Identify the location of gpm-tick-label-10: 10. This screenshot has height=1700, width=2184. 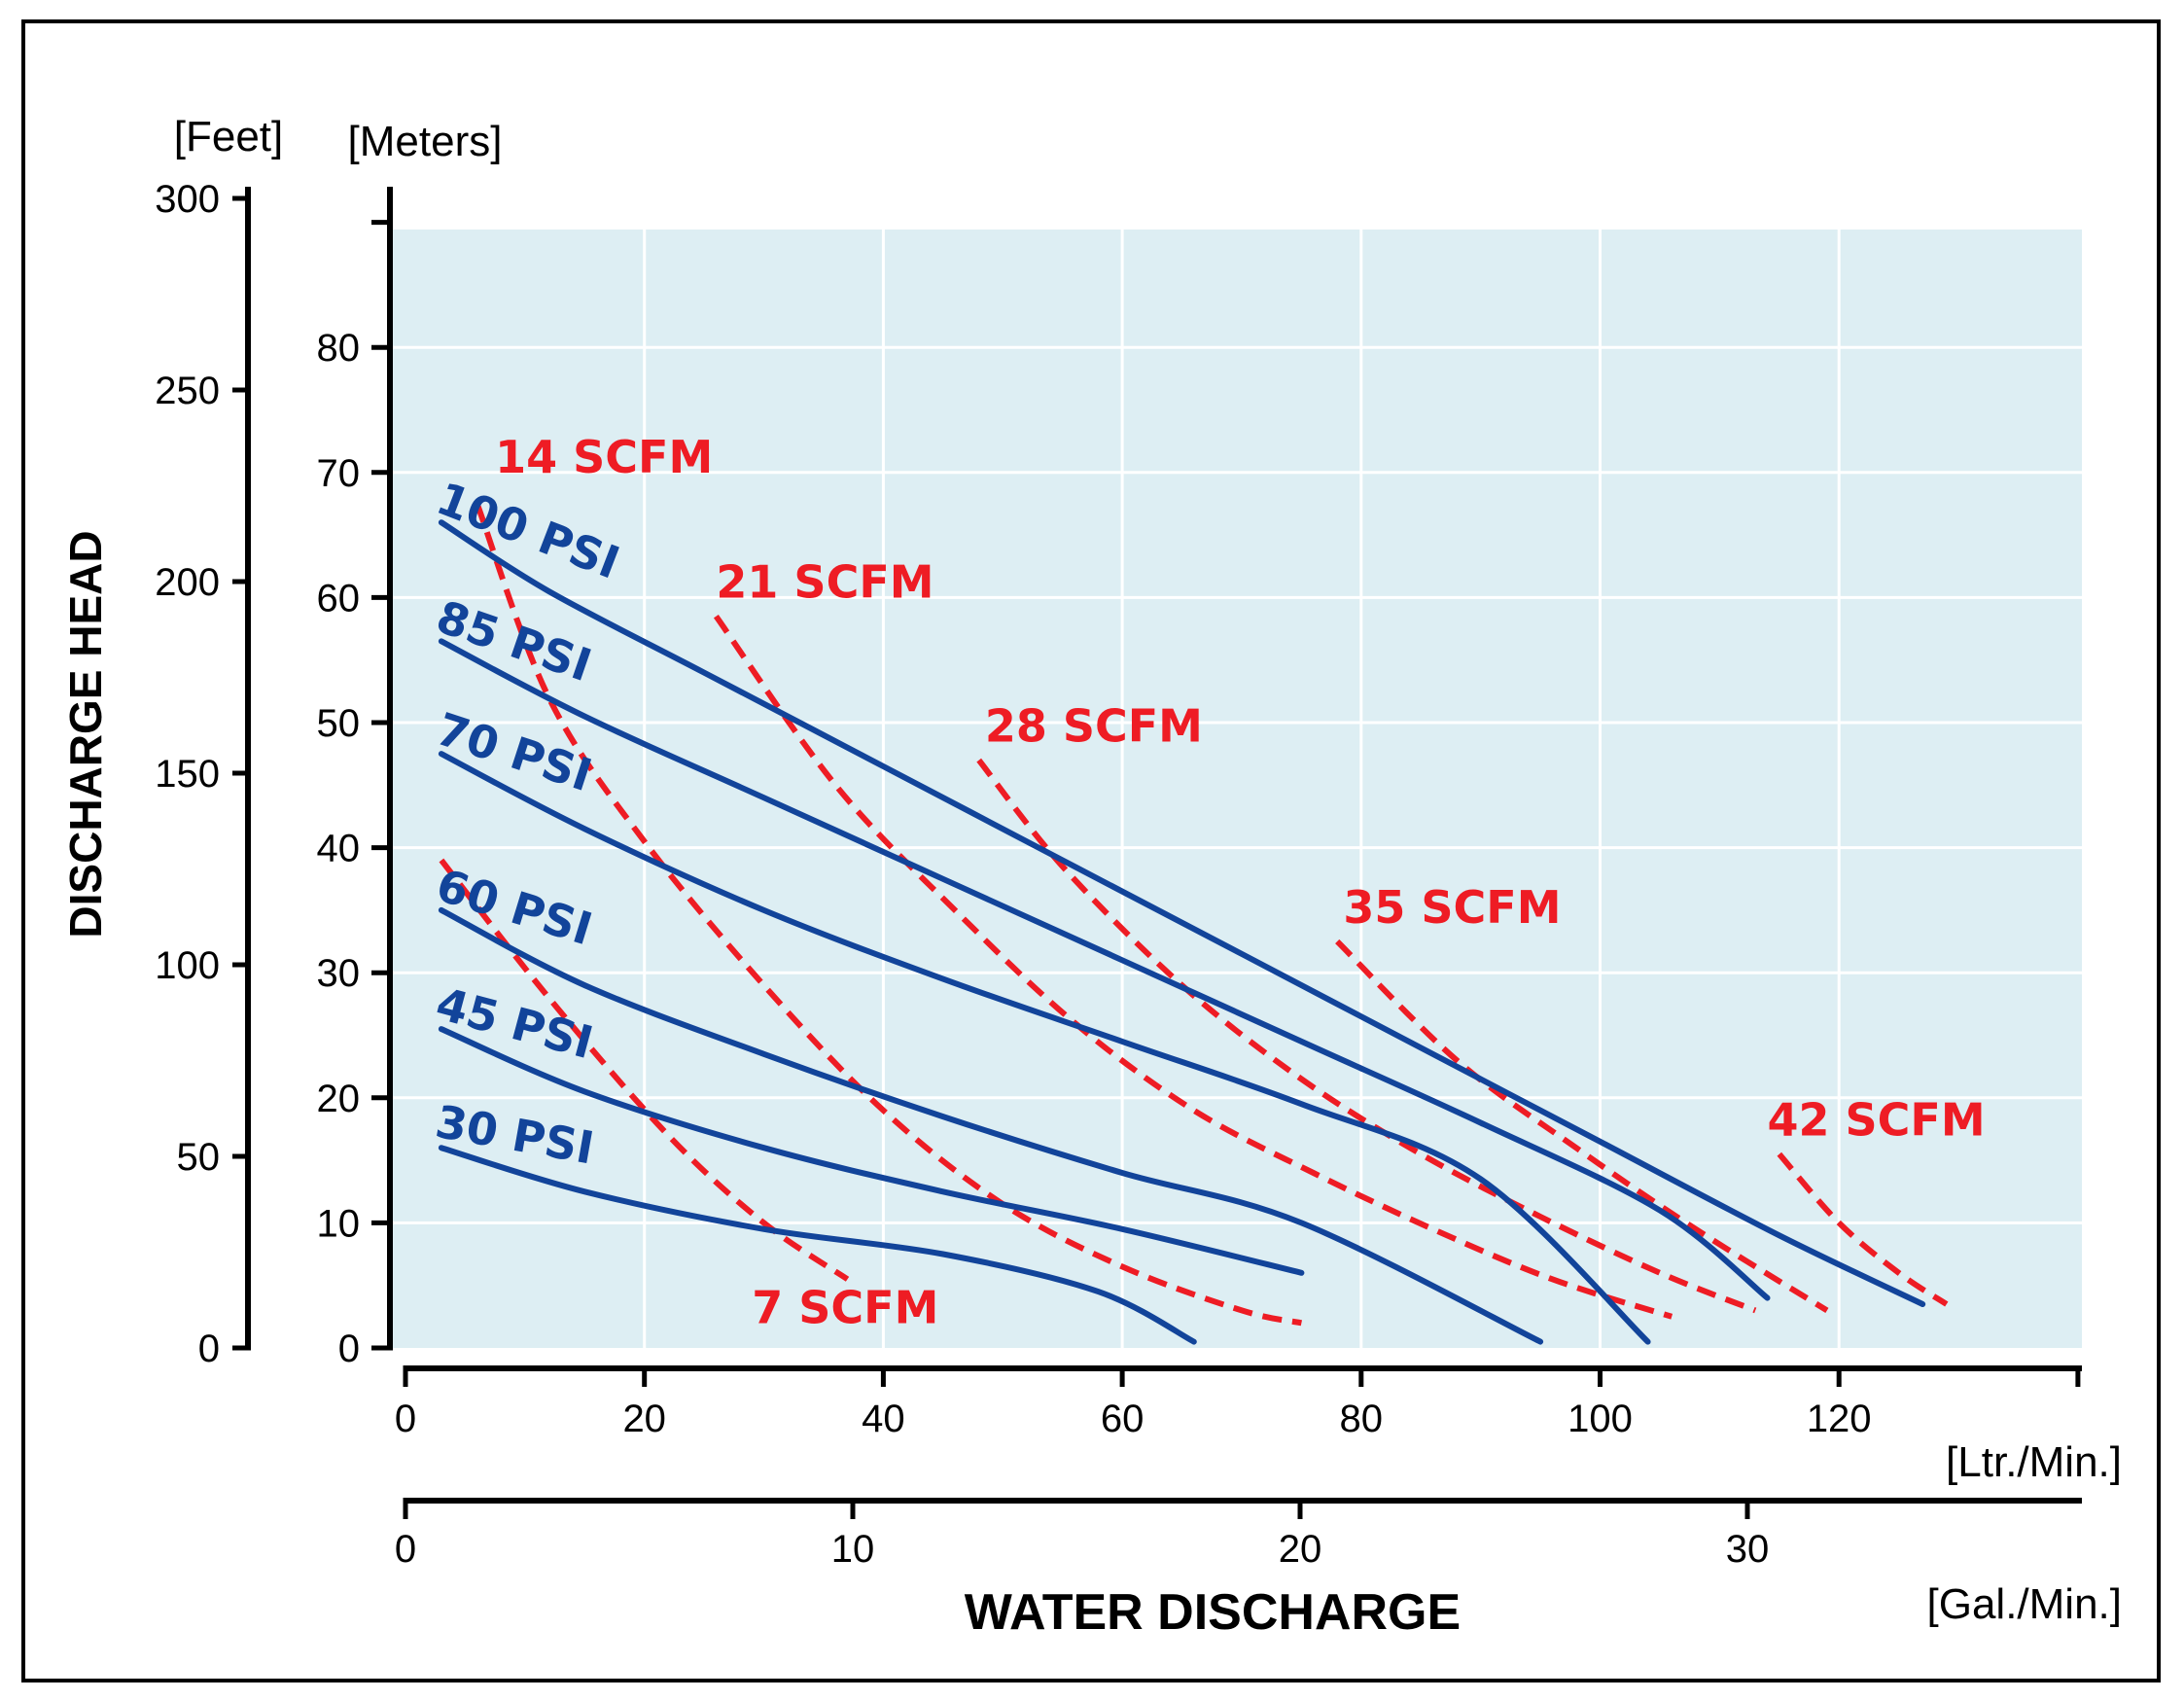
(853, 1550).